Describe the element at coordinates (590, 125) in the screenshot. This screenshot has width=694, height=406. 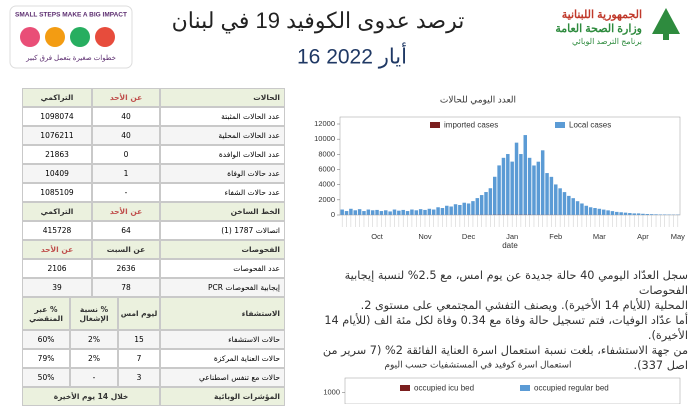
I see `legend-label: Local cases` at that location.